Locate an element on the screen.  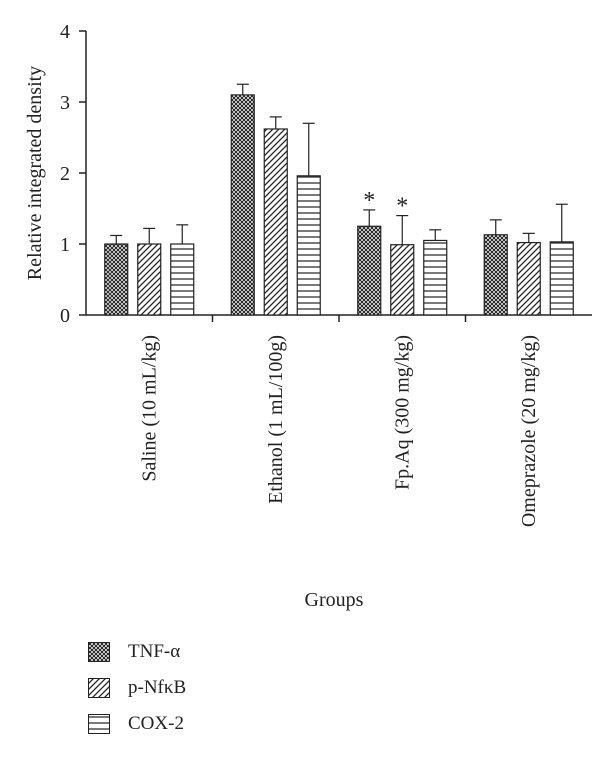
legend-swatch-crosshatch is located at coordinates (99, 652).